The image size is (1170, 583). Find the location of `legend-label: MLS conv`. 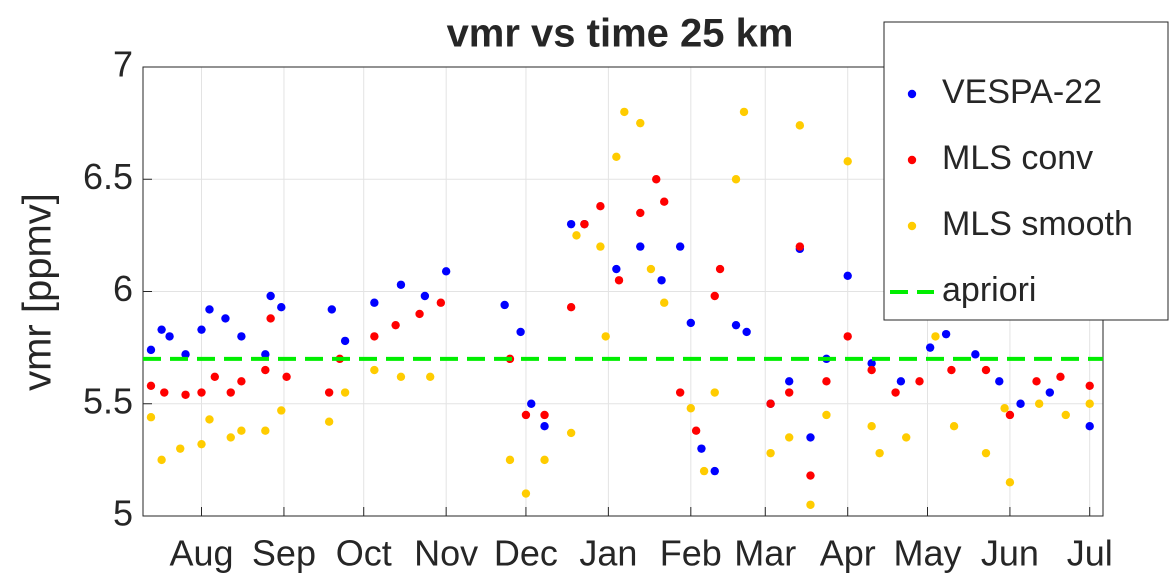

legend-label: MLS conv is located at coordinates (1017, 158).